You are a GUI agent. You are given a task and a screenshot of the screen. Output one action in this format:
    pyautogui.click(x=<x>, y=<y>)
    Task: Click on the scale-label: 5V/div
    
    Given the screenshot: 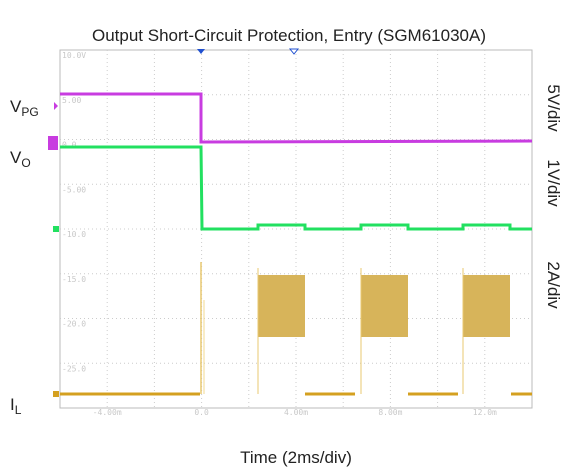 What is the action you would take?
    pyautogui.click(x=553, y=108)
    